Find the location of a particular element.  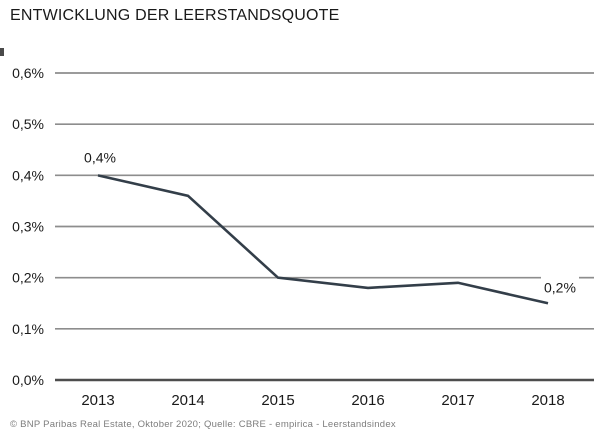

y-tick-label: 0,1% is located at coordinates (28, 329).